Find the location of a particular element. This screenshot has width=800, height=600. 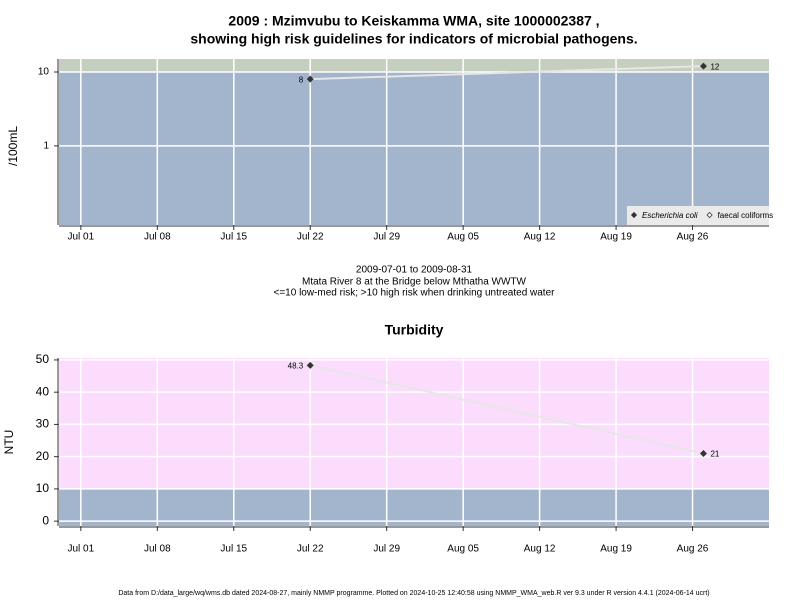

data-label: 48.3 is located at coordinates (296, 366).